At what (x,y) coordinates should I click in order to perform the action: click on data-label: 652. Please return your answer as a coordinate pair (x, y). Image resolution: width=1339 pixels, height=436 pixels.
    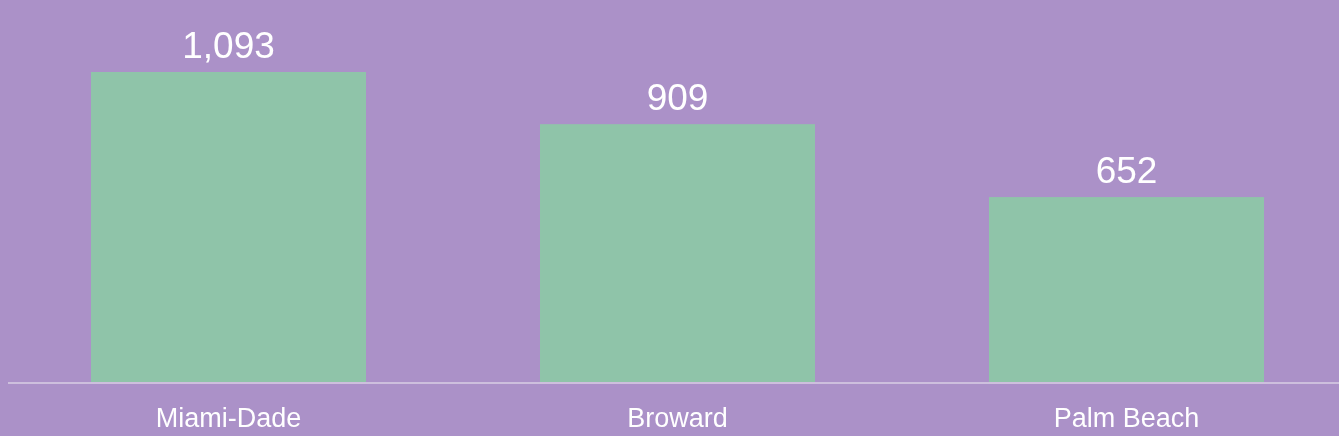
    Looking at the image, I should click on (1126, 171).